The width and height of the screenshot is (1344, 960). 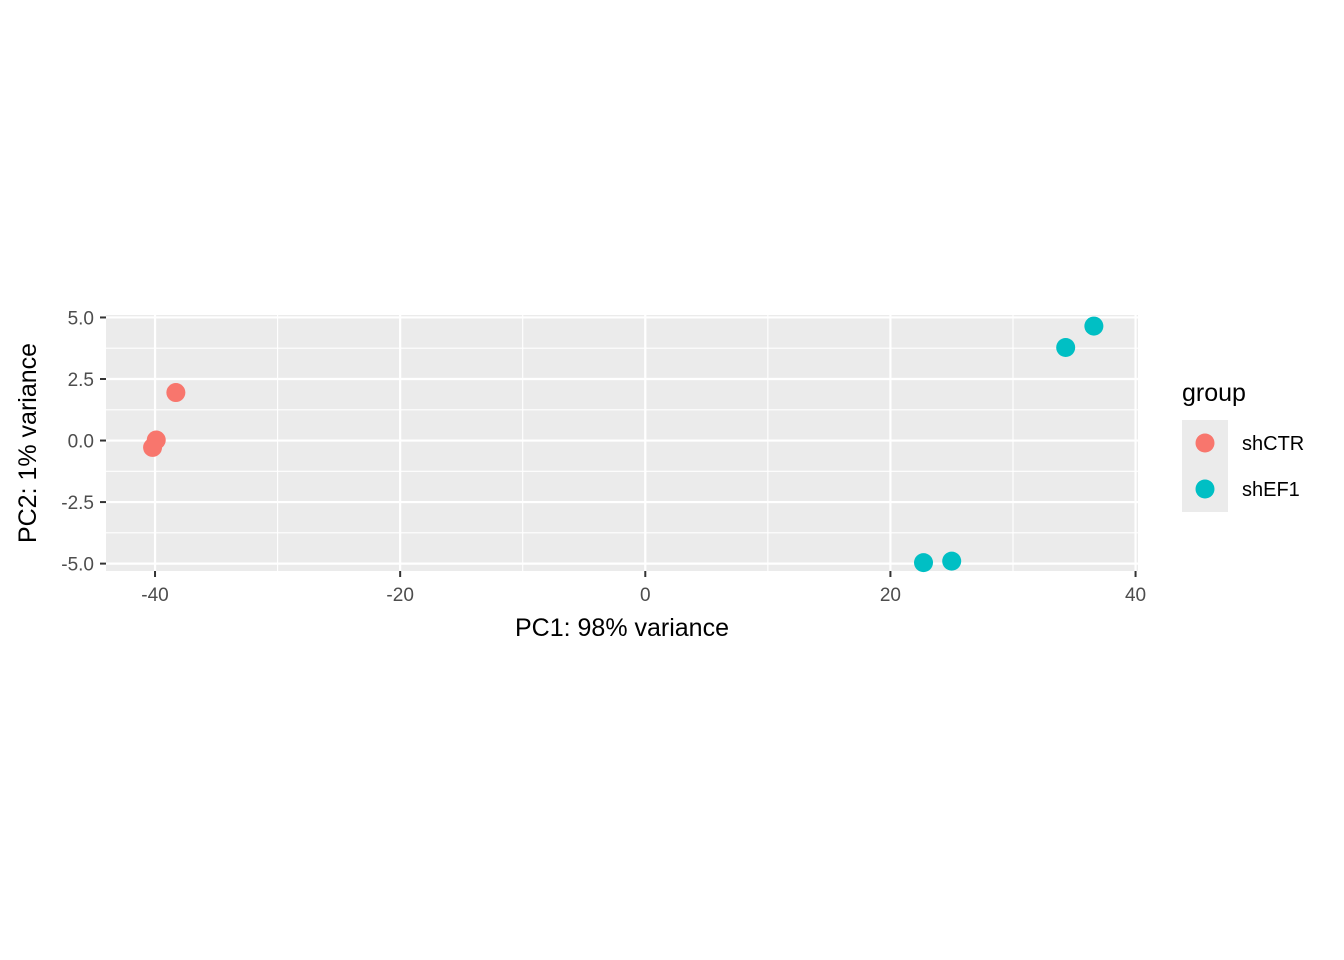 What do you see at coordinates (1271, 490) in the screenshot?
I see `legend-label-shef1: shEF1` at bounding box center [1271, 490].